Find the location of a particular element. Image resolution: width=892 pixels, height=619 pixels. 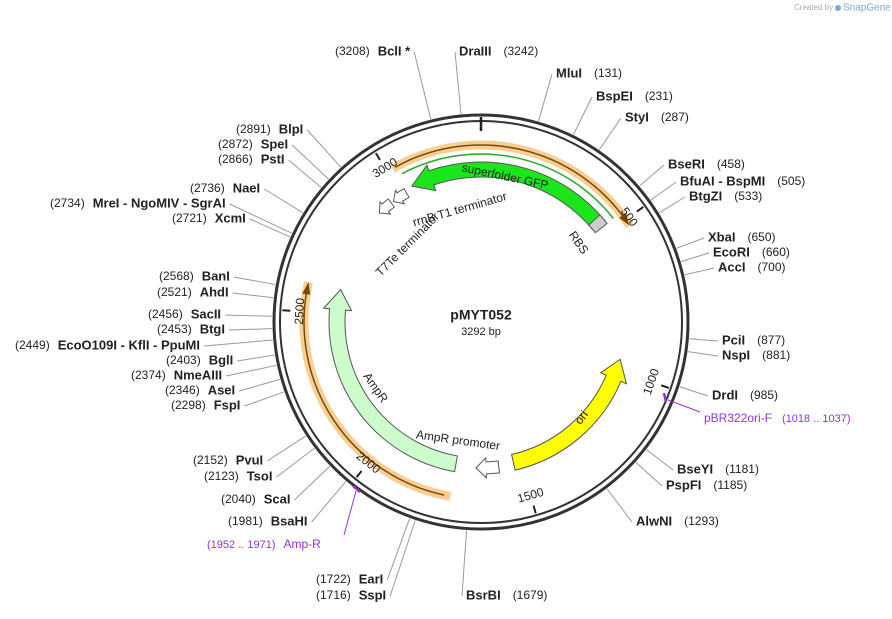

enzyme-name: MreI - NgoMIV - SgrAI is located at coordinates (159, 202).